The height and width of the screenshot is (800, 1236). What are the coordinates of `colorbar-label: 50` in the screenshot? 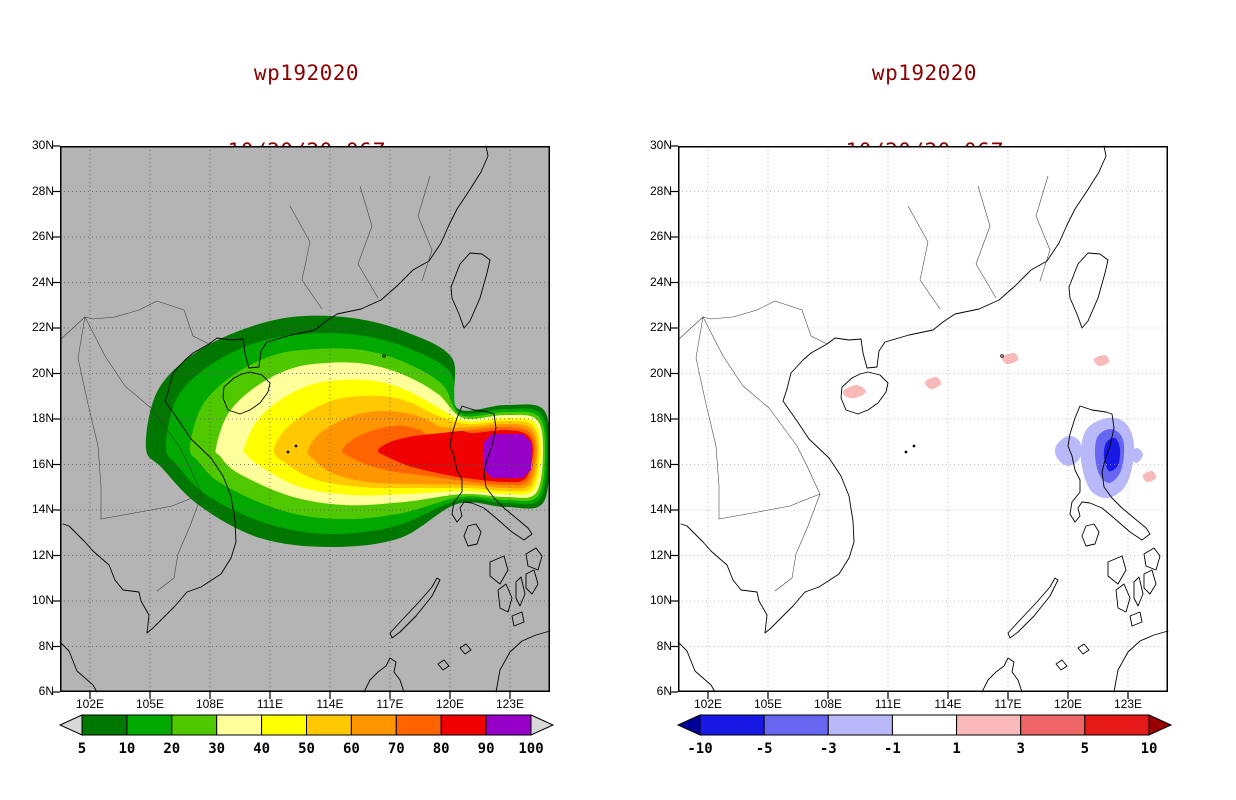 It's located at (306, 749).